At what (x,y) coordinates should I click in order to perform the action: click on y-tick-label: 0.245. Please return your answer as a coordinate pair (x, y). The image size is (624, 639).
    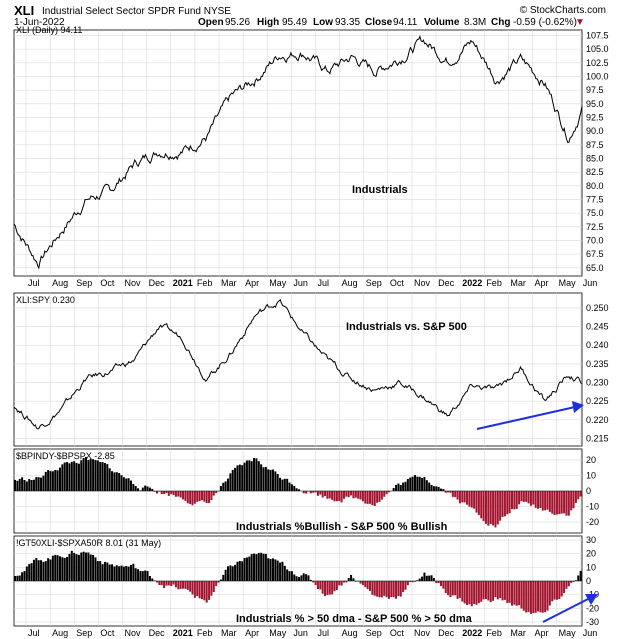
    Looking at the image, I should click on (597, 327).